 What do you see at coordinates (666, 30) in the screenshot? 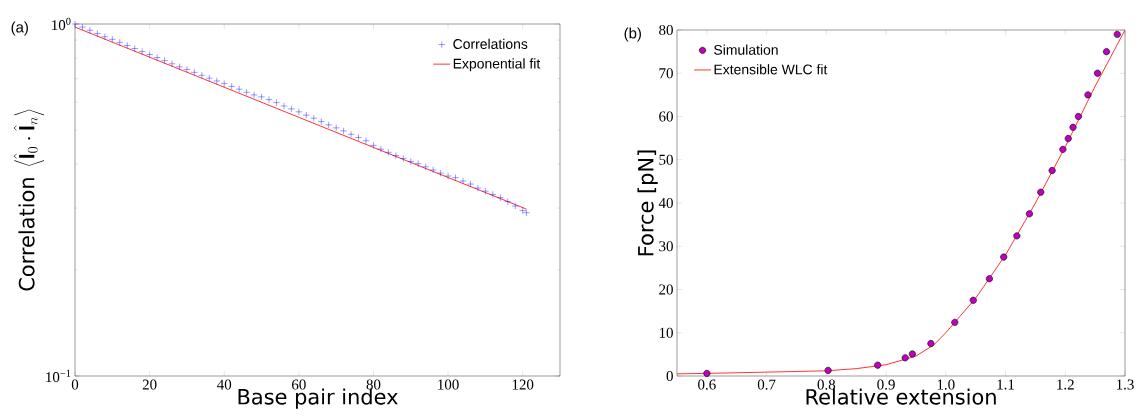
I see `y-tick-label: 80` at bounding box center [666, 30].